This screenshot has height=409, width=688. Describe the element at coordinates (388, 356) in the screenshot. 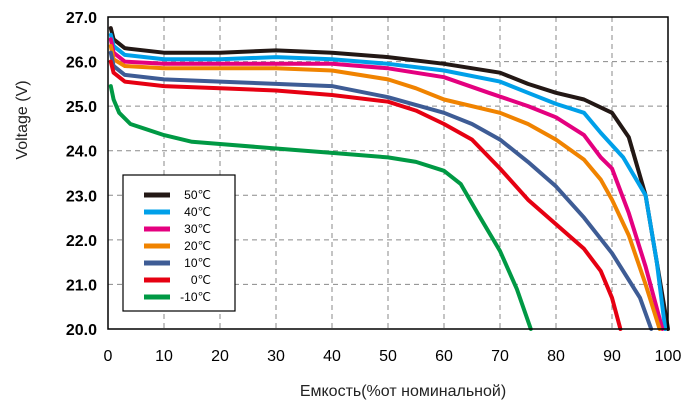

I see `x-tick-label: 50` at that location.